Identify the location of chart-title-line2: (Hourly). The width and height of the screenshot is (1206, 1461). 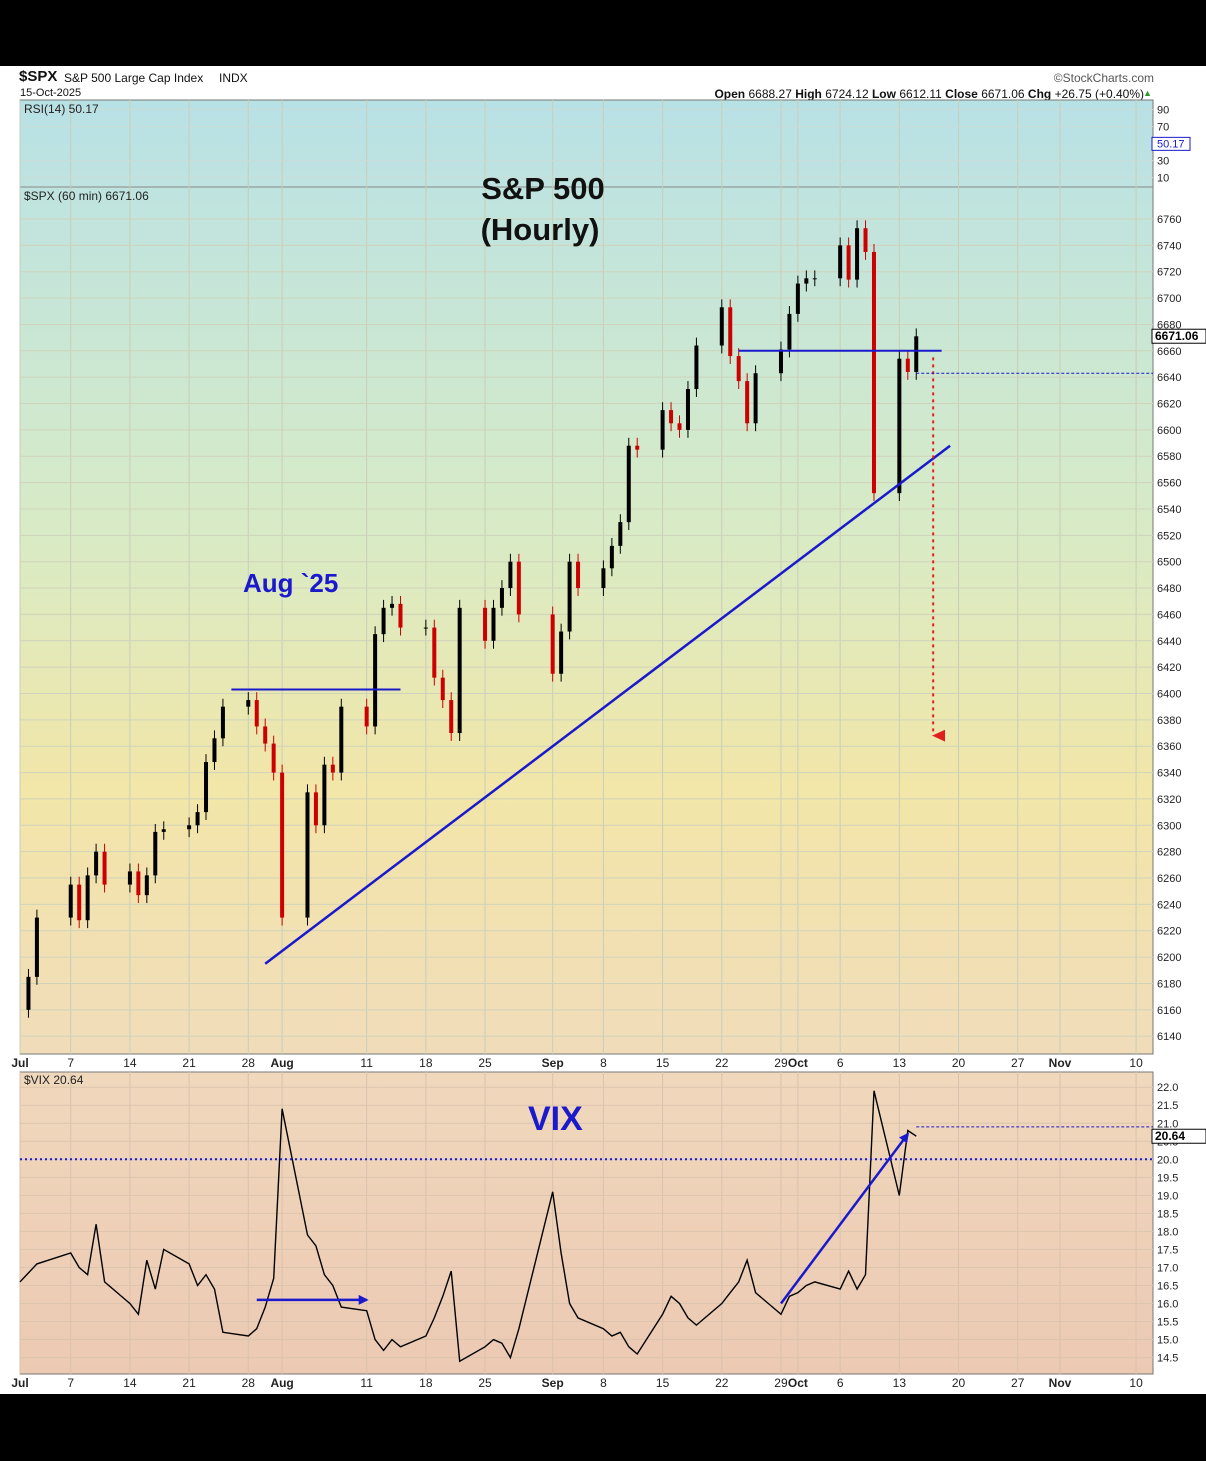
(540, 229).